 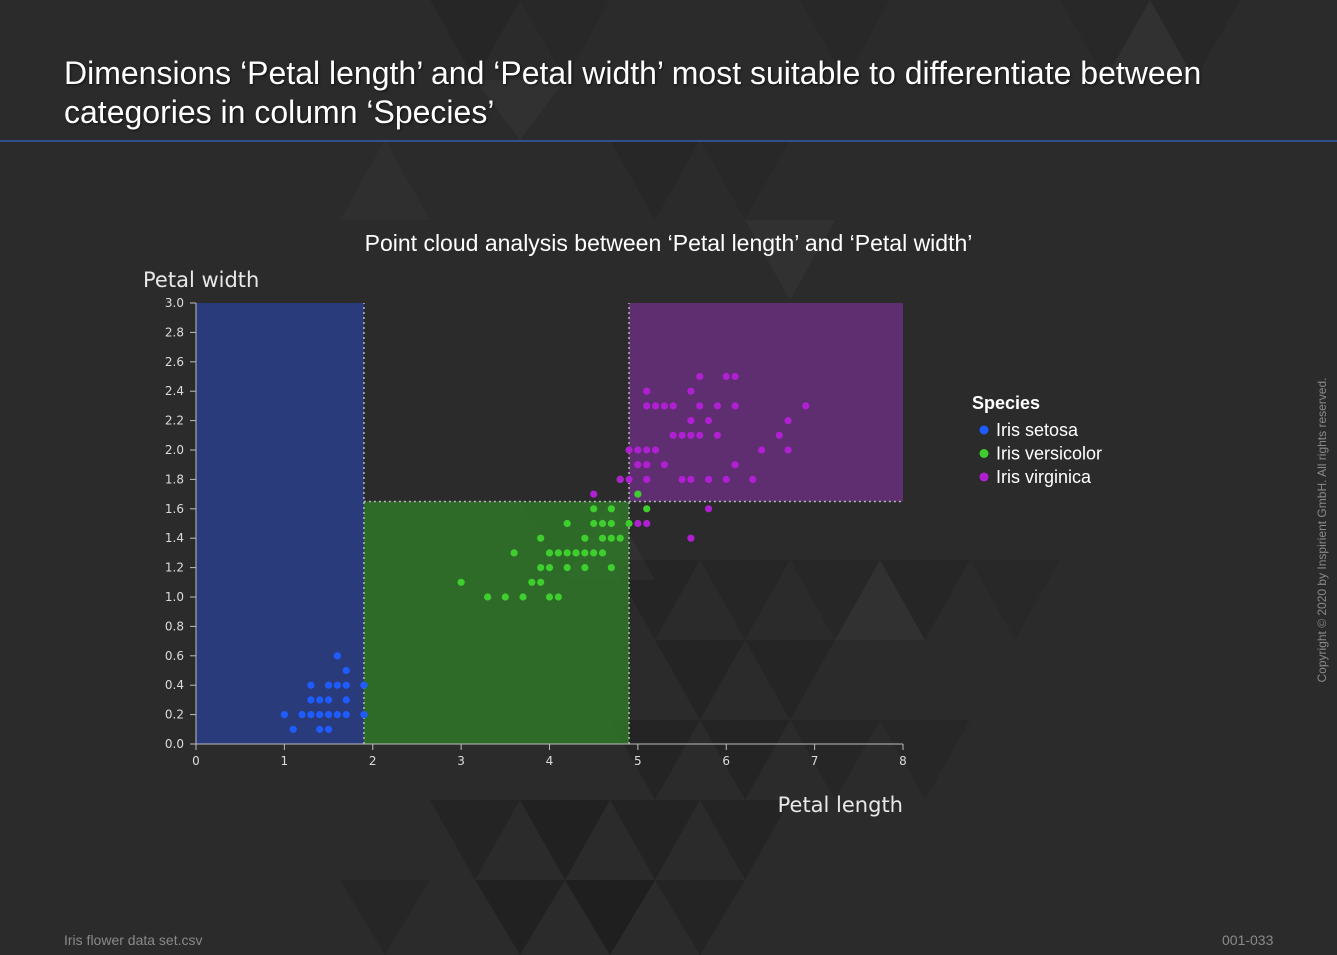 I want to click on y-tick-label: 0.6, so click(x=174, y=656).